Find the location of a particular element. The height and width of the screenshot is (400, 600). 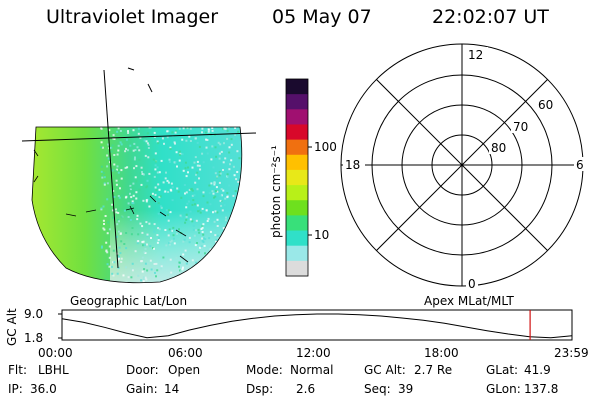

alt-ytick-top: 9.0 is located at coordinates (33, 314).